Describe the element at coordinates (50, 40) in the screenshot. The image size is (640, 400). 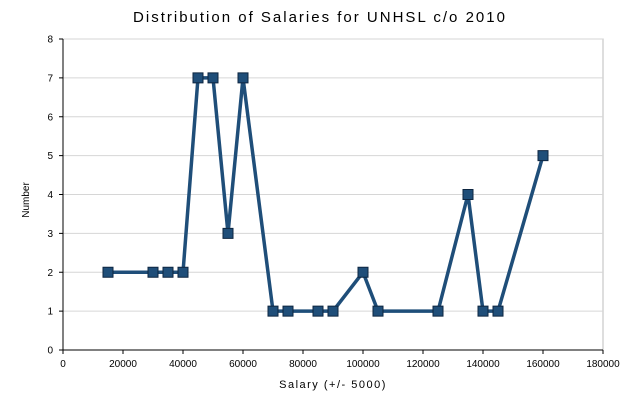
I see `y-tick-label: 8` at that location.